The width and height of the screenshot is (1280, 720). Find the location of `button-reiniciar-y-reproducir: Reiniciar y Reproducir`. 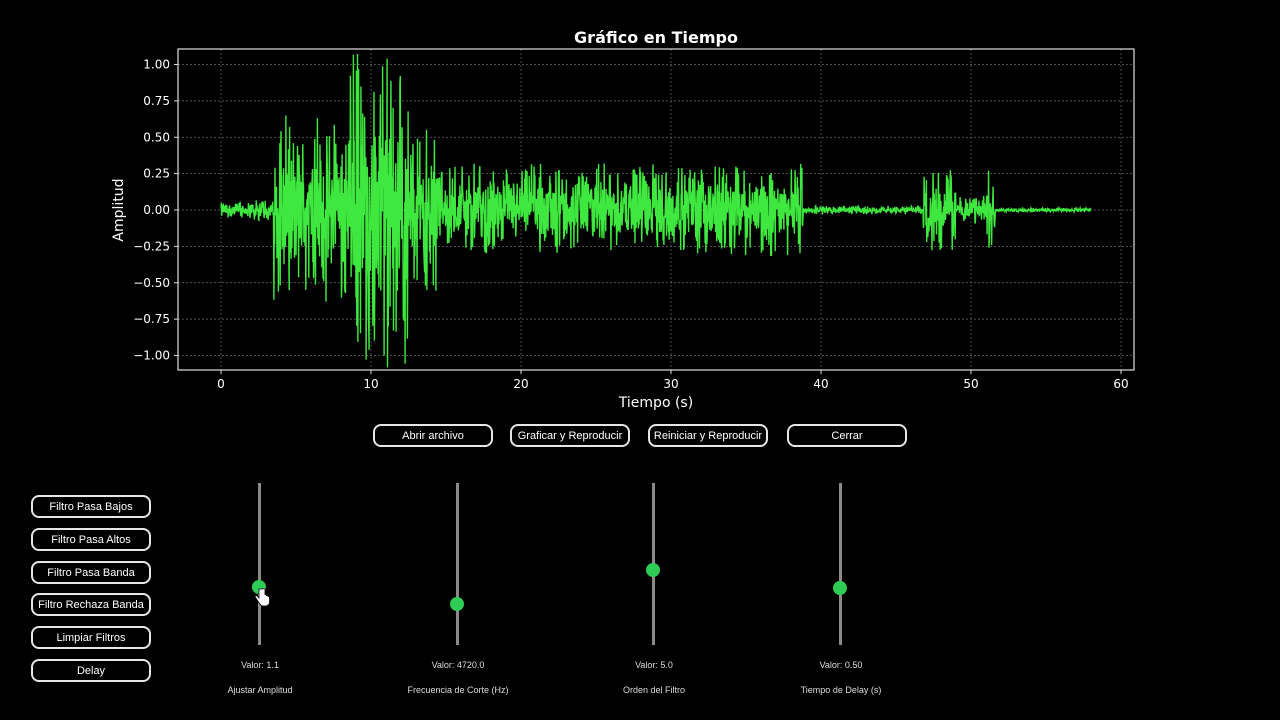

button-reiniciar-y-reproducir: Reiniciar y Reproducir is located at coordinates (708, 435).